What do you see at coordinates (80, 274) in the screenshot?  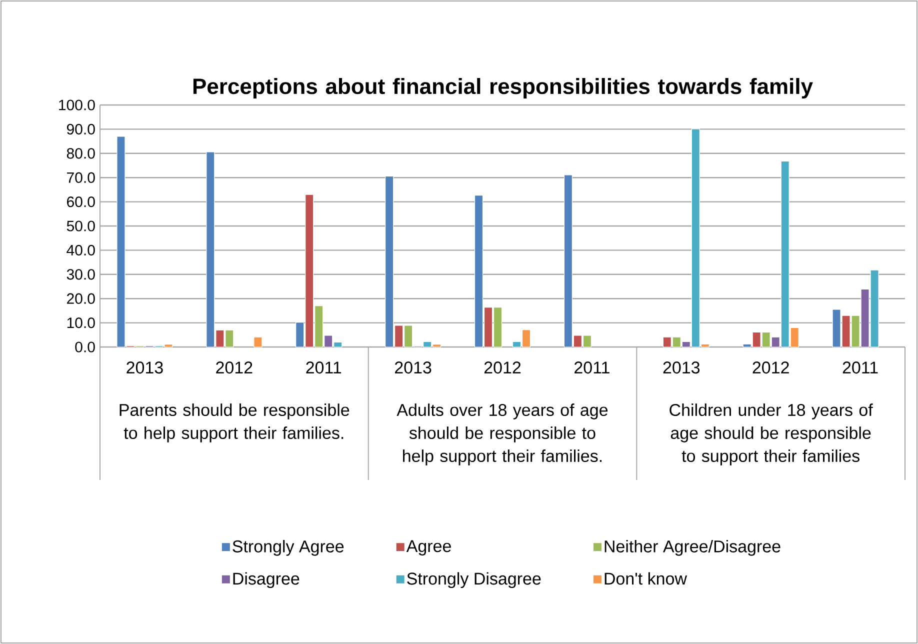 I see `y-tick-label: 30.0` at bounding box center [80, 274].